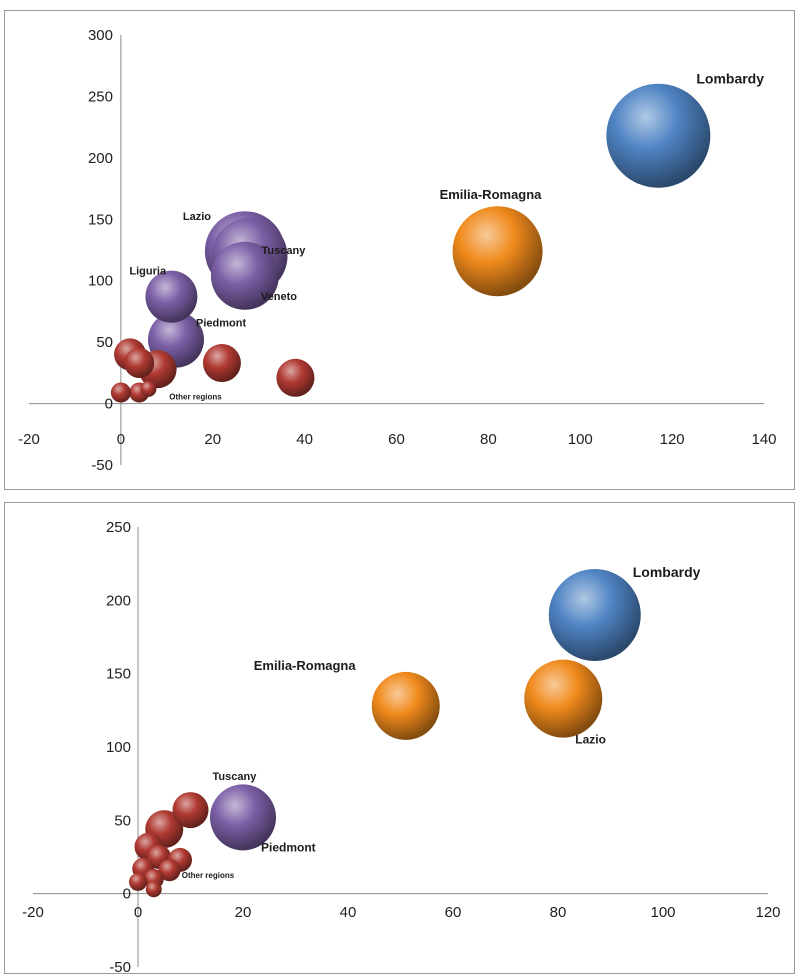 The image size is (799, 976). Describe the element at coordinates (488, 439) in the screenshot. I see `top-x-tick-label: 80` at that location.